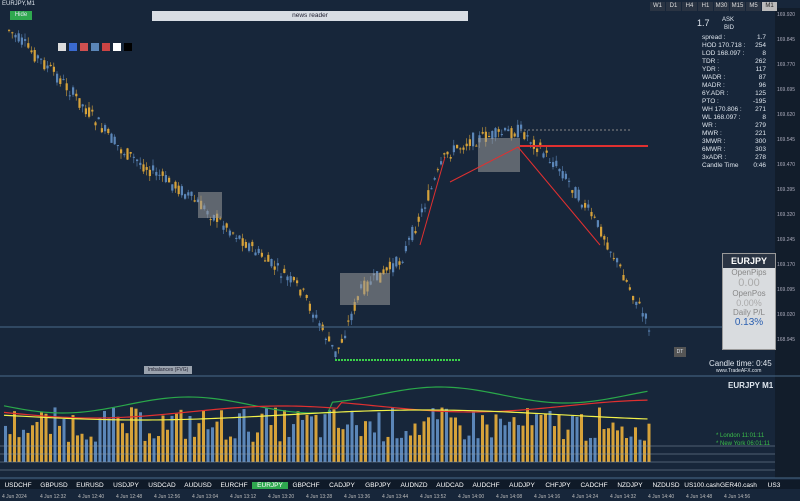  Describe the element at coordinates (737, 6) in the screenshot. I see `timeframe: M15` at that location.